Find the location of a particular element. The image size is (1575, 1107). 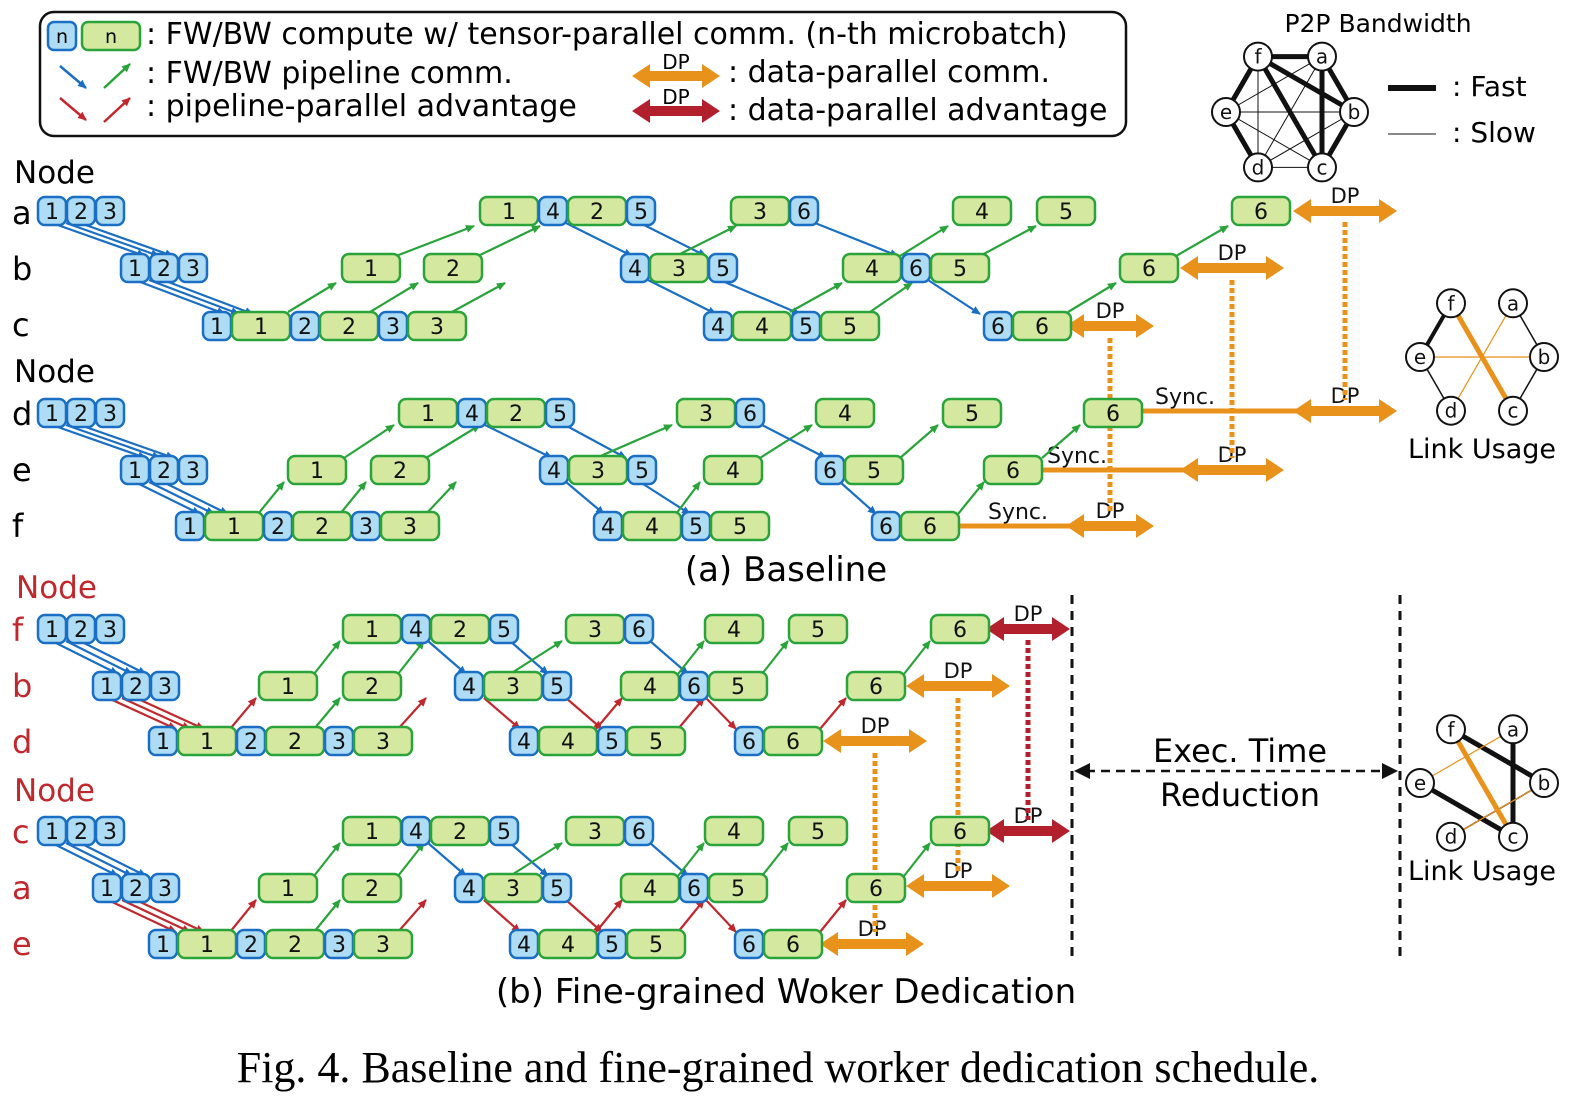

graph-node-f is located at coordinates (1451, 303).